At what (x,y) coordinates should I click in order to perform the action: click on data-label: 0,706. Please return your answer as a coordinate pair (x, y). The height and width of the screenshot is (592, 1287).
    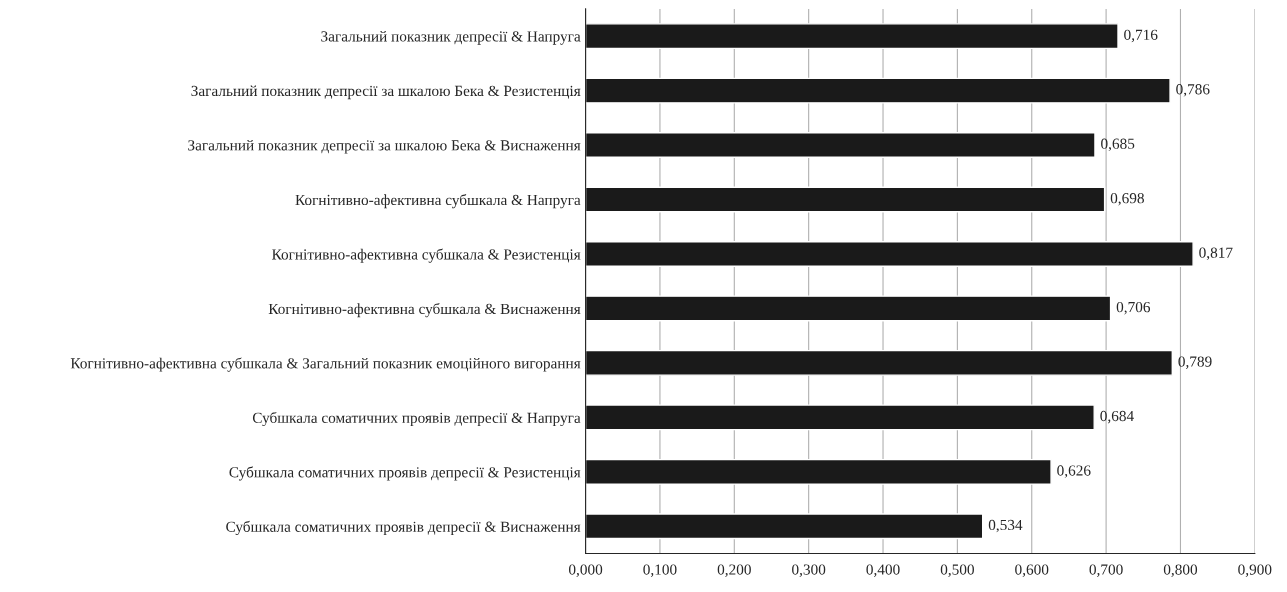
    Looking at the image, I should click on (1133, 308).